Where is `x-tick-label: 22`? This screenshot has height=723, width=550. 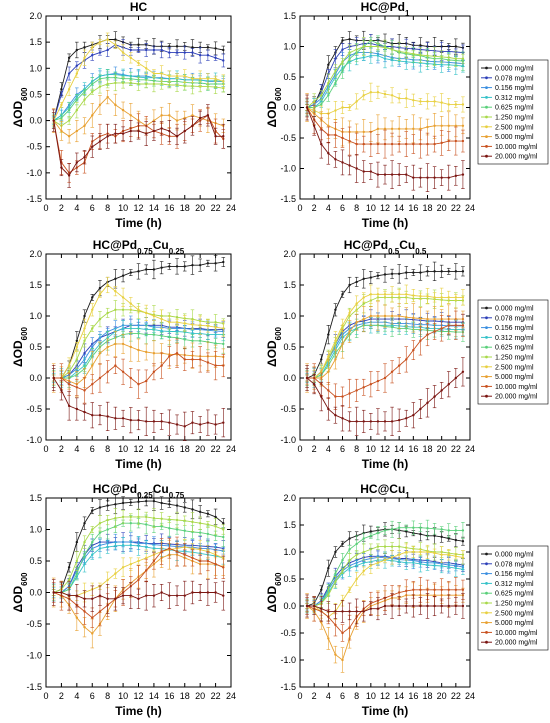
x-tick-label: 22 is located at coordinates (216, 696).